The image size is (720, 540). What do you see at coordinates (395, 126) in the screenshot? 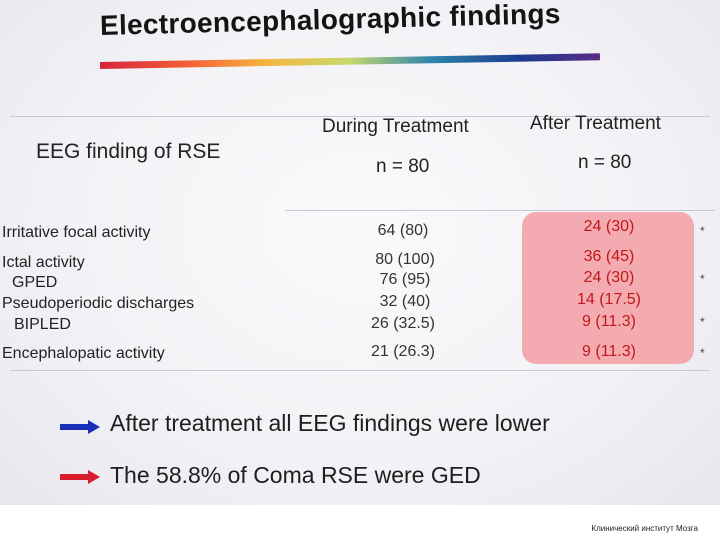
I see `col-header-during: During Treatment` at bounding box center [395, 126].